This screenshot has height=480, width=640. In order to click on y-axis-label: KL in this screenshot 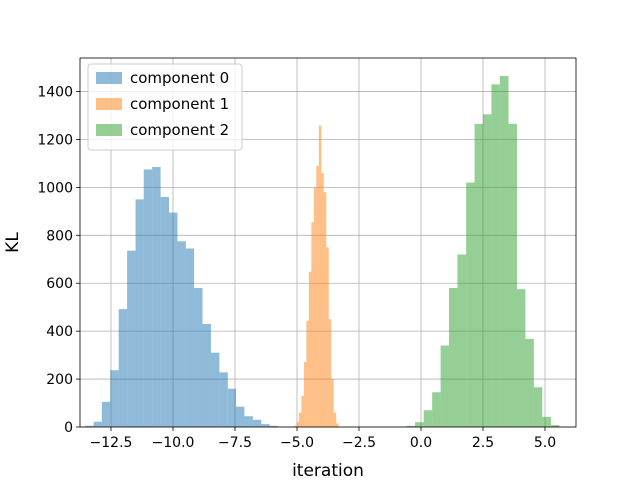, I will do `click(13, 242)`.